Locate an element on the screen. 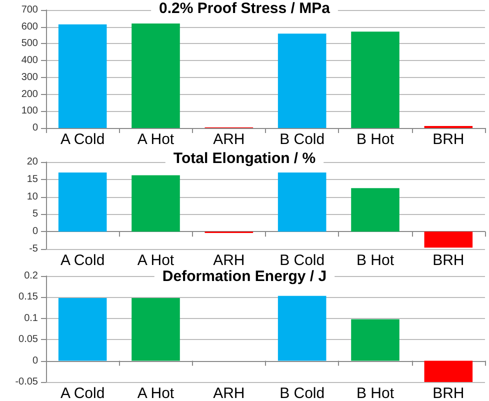 Image resolution: width=489 pixels, height=401 pixels. chart-title: 0.2% Proof Stress / MPa is located at coordinates (245, 8).